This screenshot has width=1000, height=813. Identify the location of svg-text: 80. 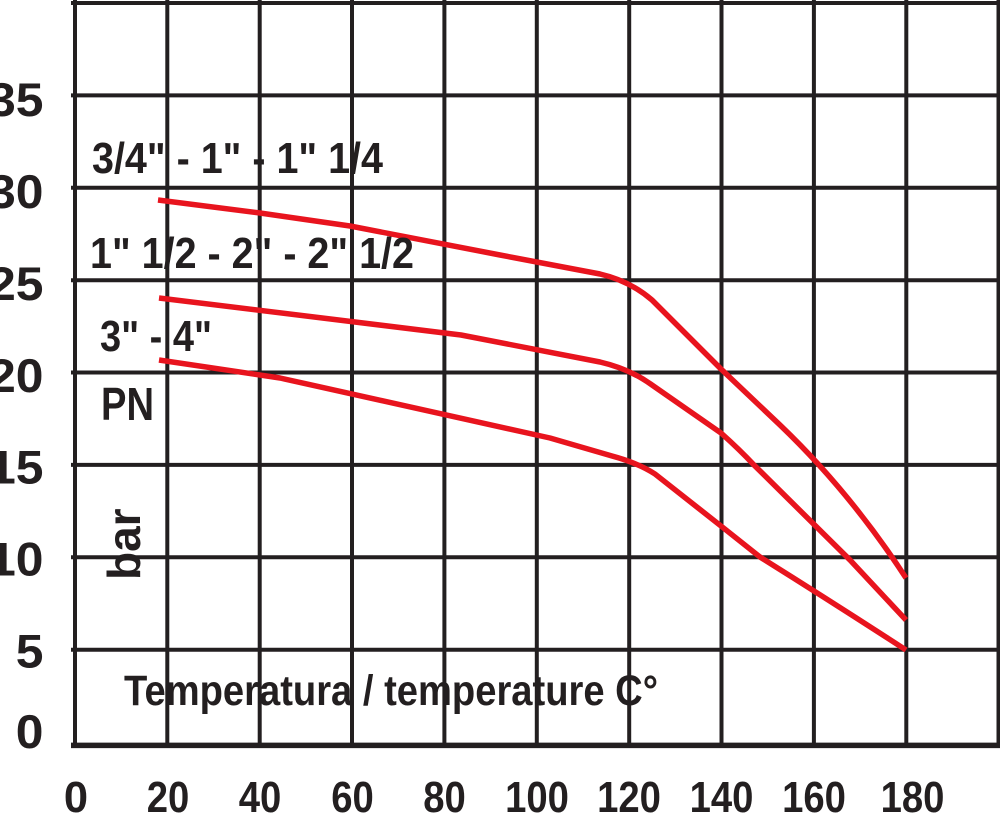
(444, 793).